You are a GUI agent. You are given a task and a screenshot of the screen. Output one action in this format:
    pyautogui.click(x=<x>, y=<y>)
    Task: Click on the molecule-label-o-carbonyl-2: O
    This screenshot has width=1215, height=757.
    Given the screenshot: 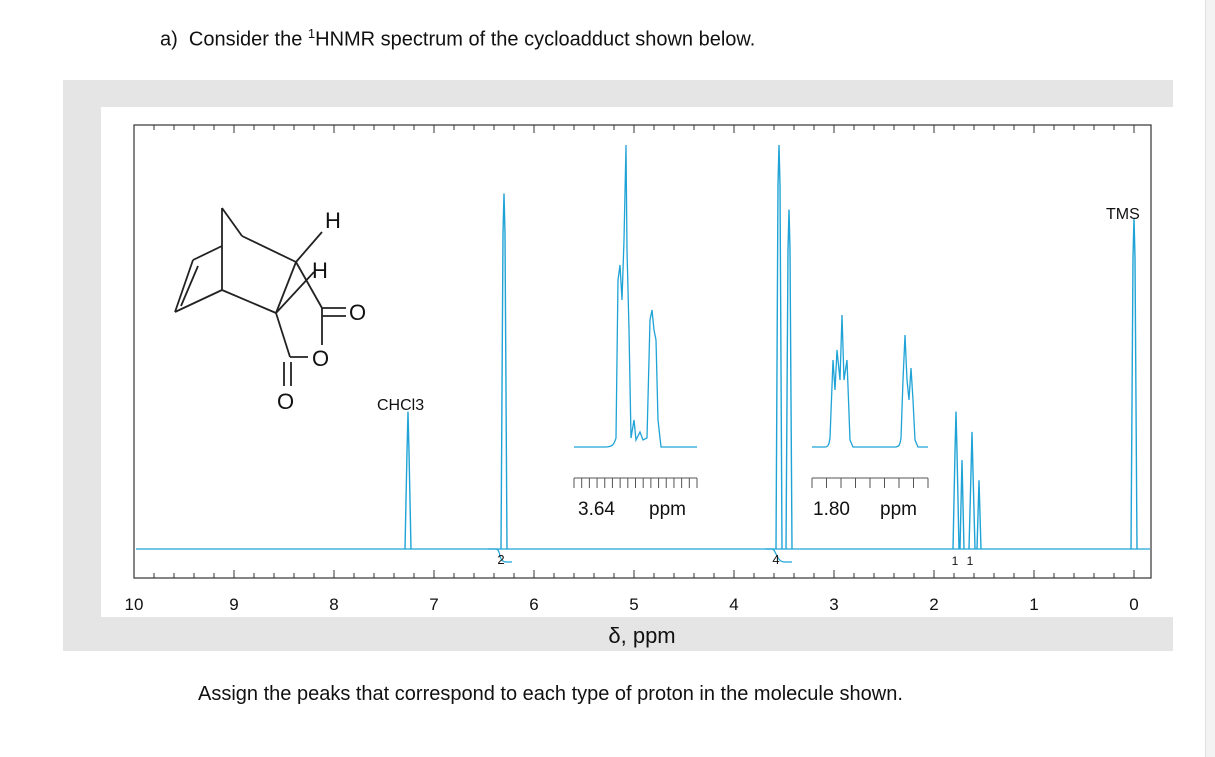 What is the action you would take?
    pyautogui.click(x=285, y=401)
    